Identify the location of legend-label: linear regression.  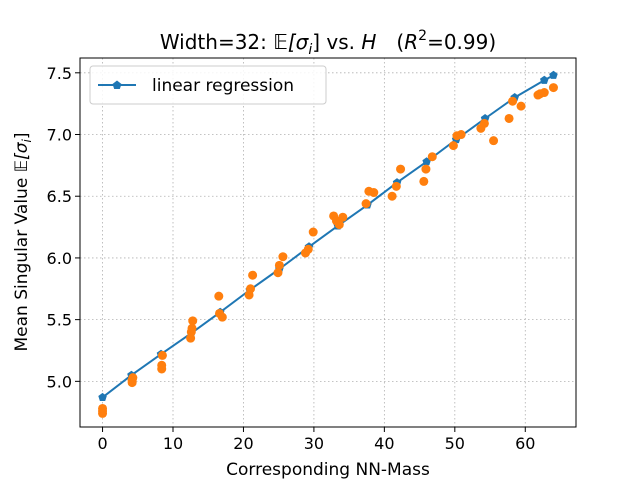
(223, 86).